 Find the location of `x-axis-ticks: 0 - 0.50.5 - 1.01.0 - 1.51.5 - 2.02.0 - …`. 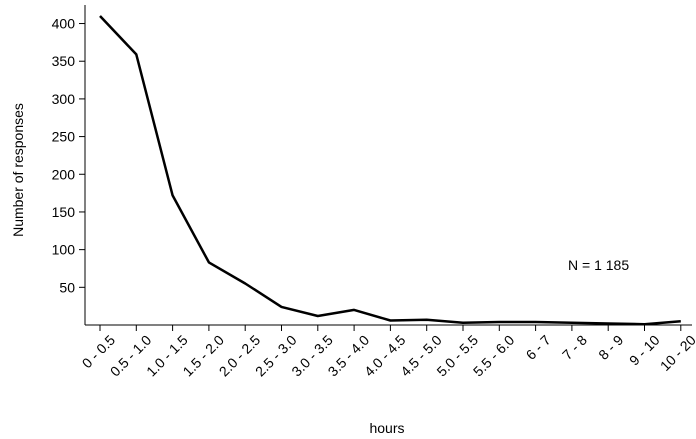

x-axis-ticks: 0 - 0.50.5 - 1.01.0 - 1.51.5 - 2.02.0 - … is located at coordinates (387, 352).